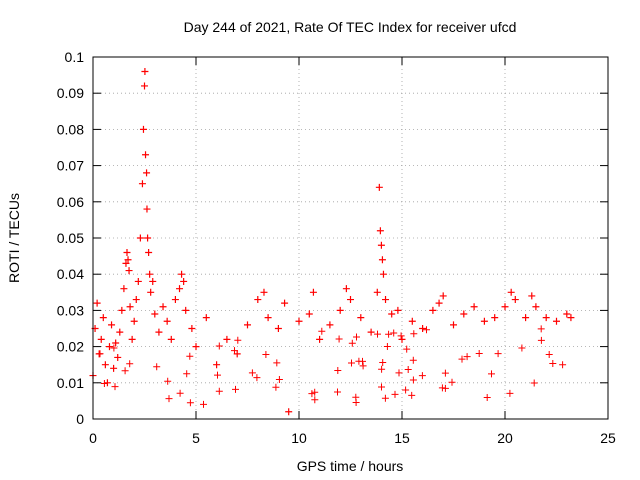 This screenshot has width=640, height=480. What do you see at coordinates (608, 438) in the screenshot?
I see `x-tick-label: 25` at bounding box center [608, 438].